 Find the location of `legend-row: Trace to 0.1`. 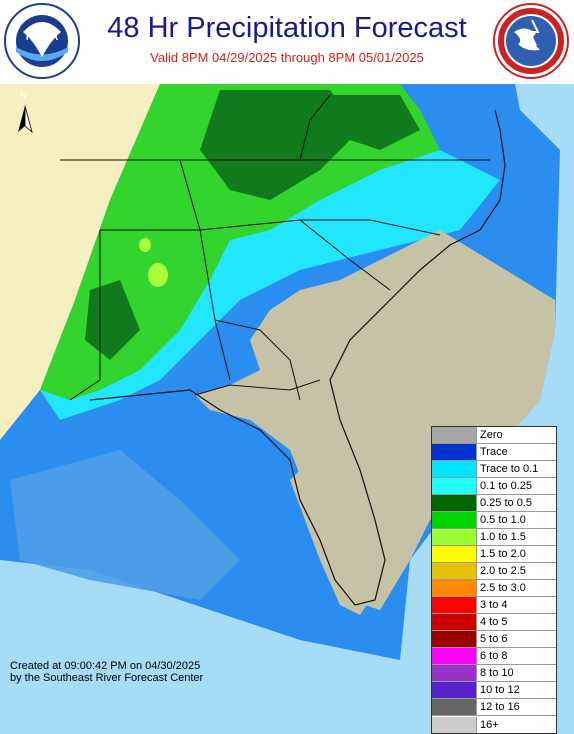

legend-row: Trace to 0.1 is located at coordinates (494, 469).